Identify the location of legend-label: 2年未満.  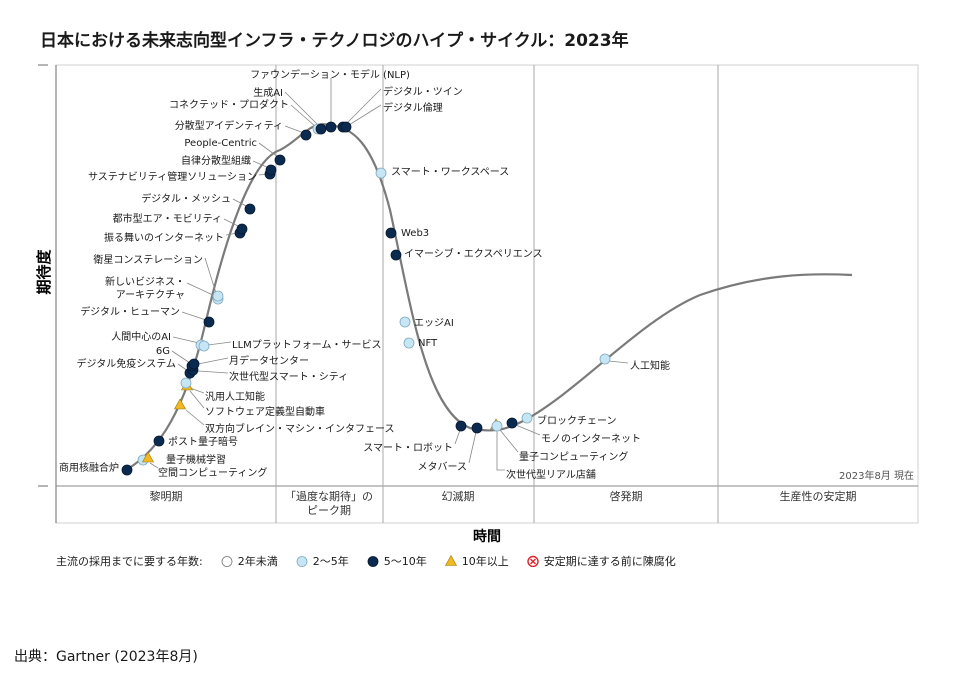
(257, 561).